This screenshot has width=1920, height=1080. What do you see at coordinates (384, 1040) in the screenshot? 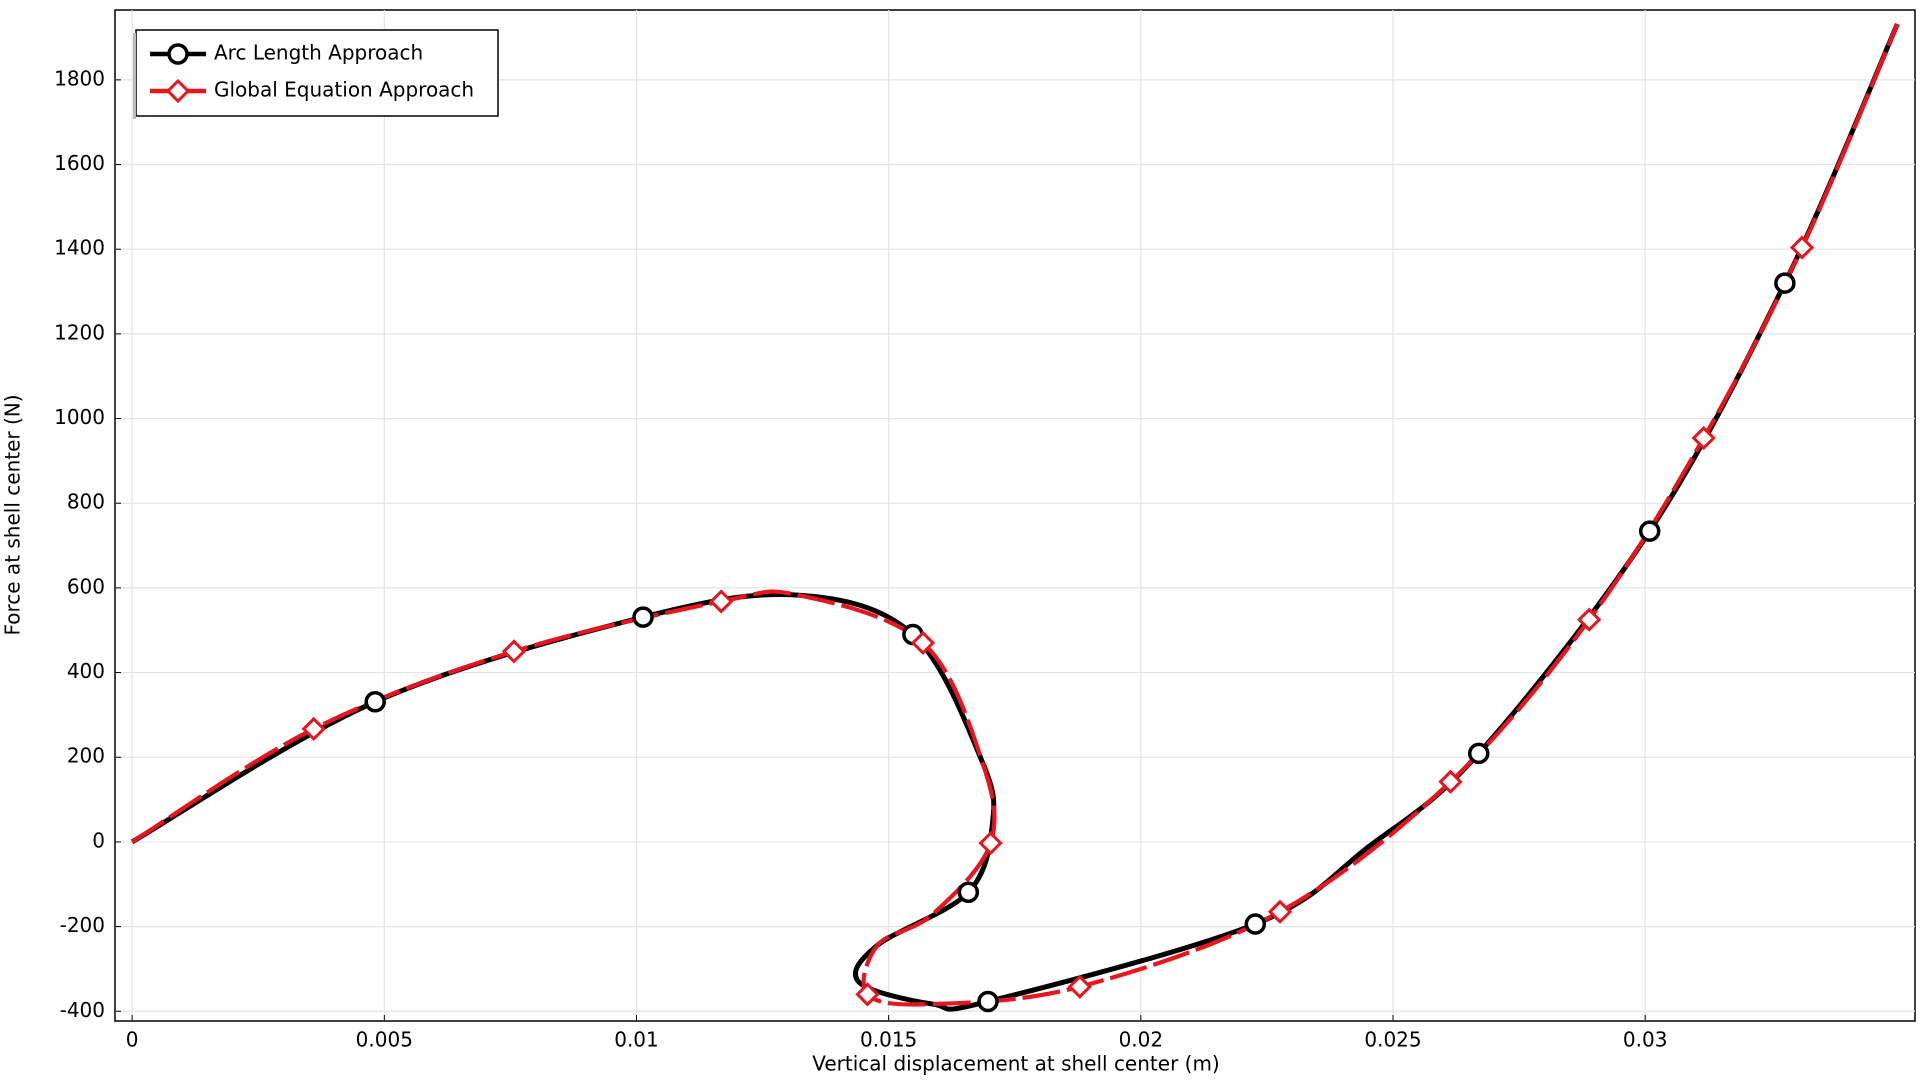
I see `x-tick-label: 0.005` at bounding box center [384, 1040].